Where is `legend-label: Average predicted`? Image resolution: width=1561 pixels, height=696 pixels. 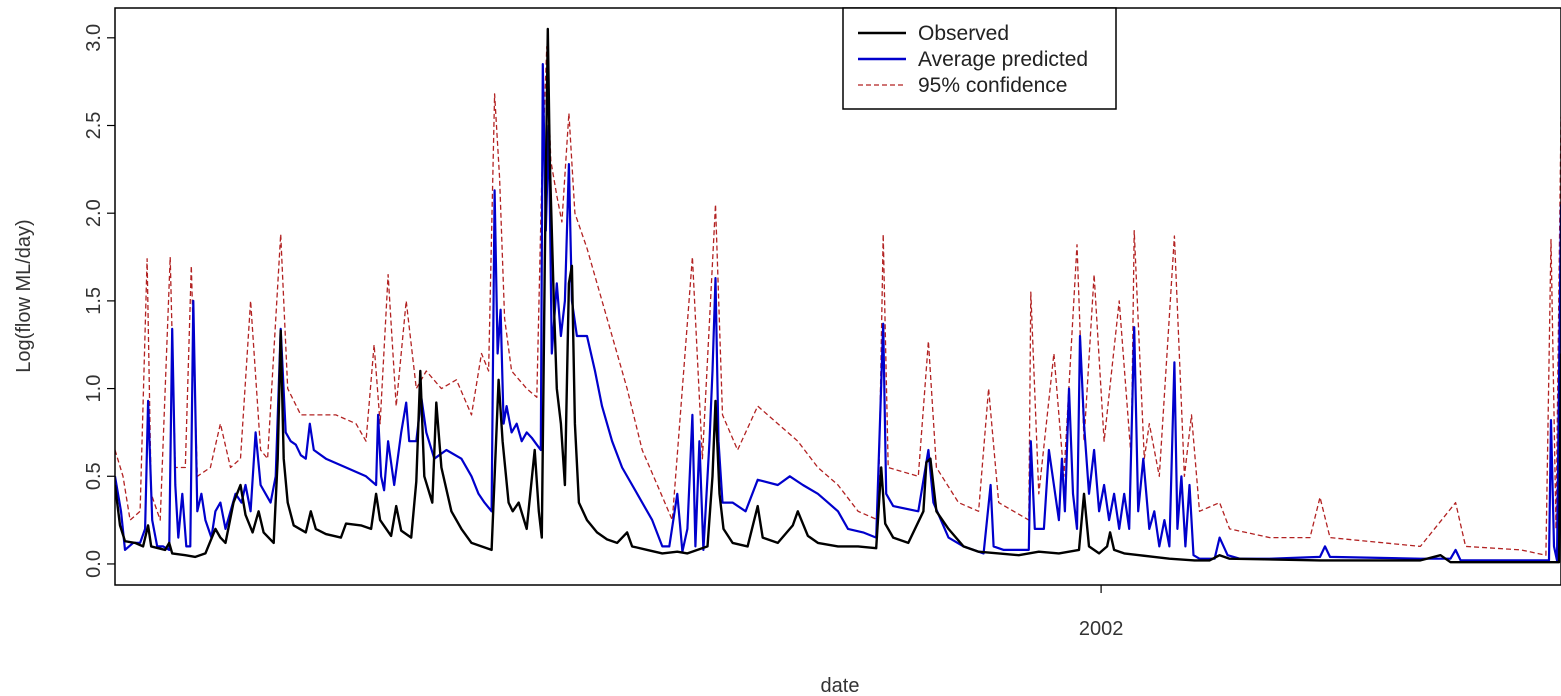
legend-label: Average predicted is located at coordinates (1003, 59).